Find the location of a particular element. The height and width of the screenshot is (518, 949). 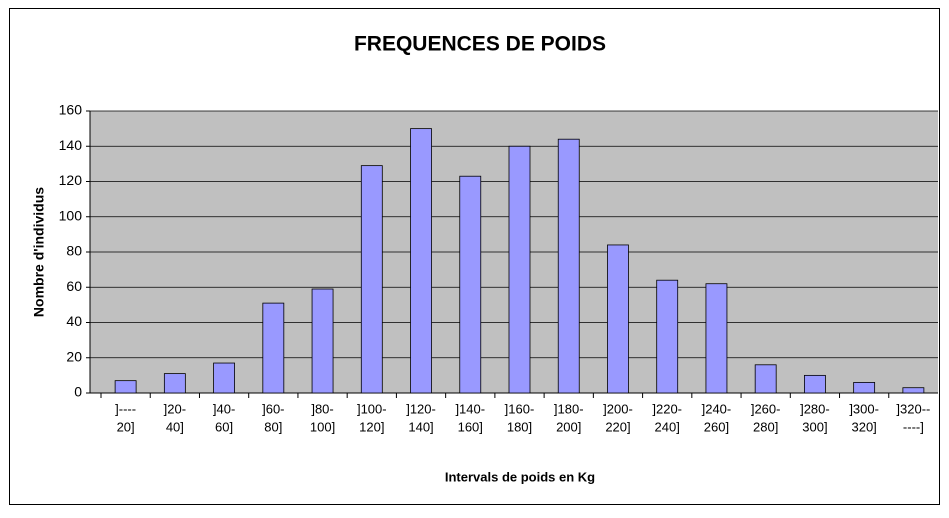

x-tick-label: 120] is located at coordinates (371, 426).